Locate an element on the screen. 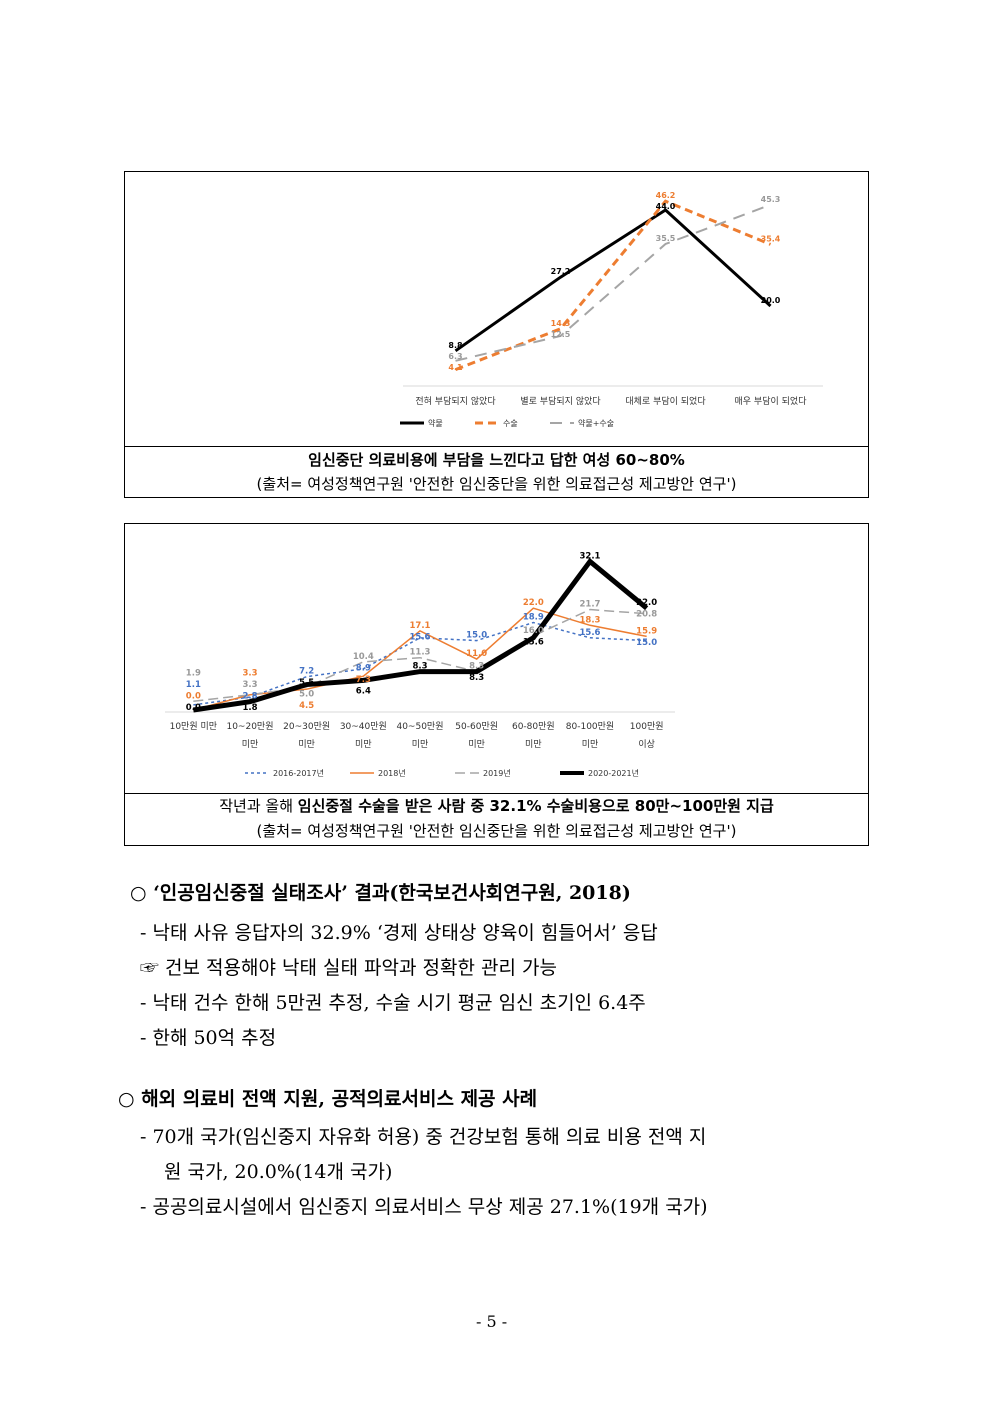 Image resolution: width=992 pixels, height=1403 pixels. data-label: 27.2 is located at coordinates (561, 271).